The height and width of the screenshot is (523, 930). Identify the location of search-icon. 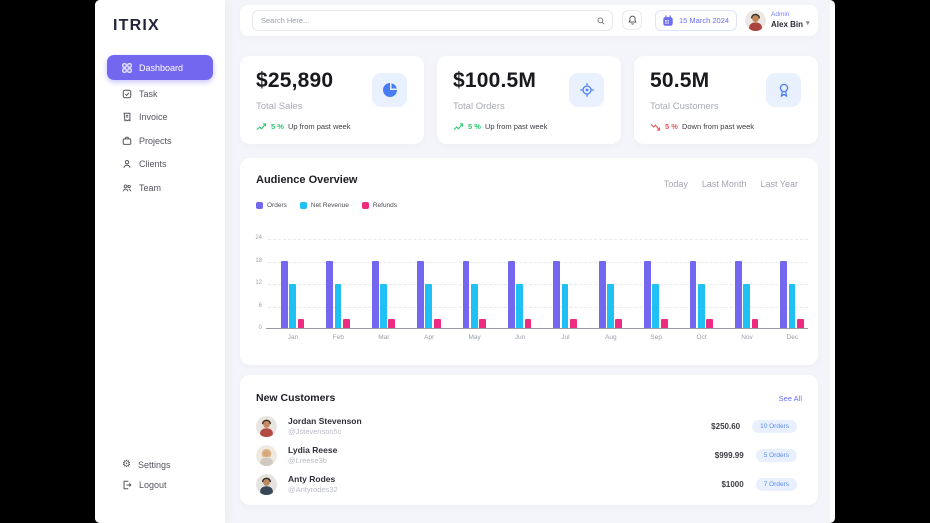
(604, 21).